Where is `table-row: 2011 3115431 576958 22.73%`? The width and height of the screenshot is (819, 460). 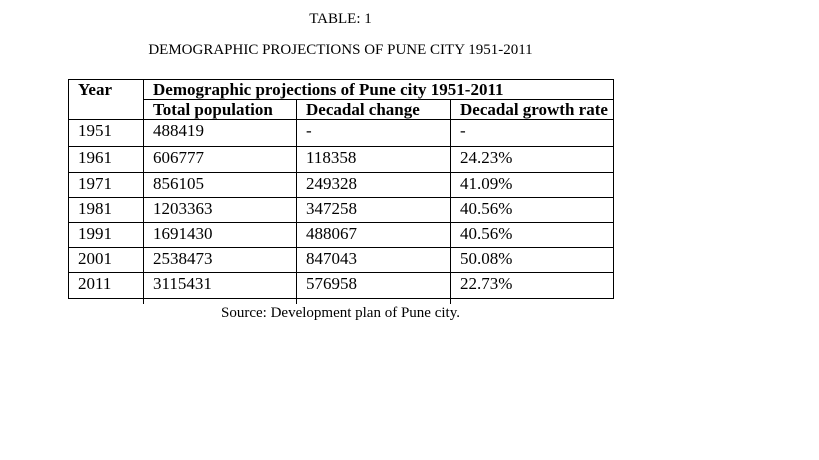 table-row: 2011 3115431 576958 22.73% is located at coordinates (341, 285).